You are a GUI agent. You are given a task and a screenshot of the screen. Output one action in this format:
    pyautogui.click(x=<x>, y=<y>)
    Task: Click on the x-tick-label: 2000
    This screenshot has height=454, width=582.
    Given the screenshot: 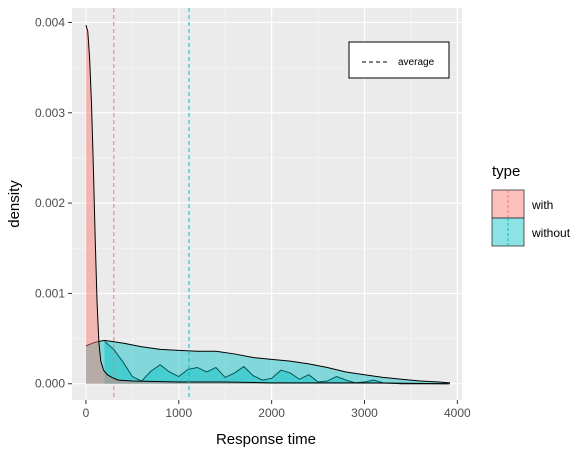 What is the action you would take?
    pyautogui.click(x=271, y=413)
    